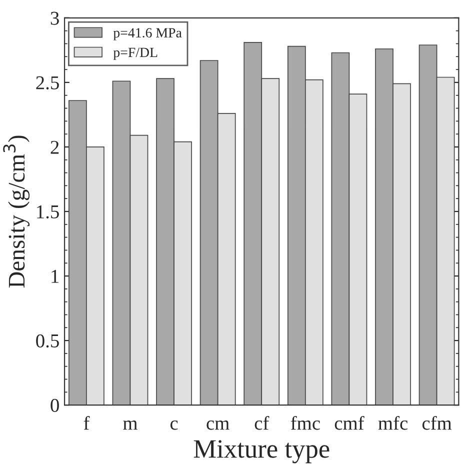 This screenshot has height=471, width=461. What do you see at coordinates (54, 147) in the screenshot?
I see `y-tick-label: 2` at bounding box center [54, 147].